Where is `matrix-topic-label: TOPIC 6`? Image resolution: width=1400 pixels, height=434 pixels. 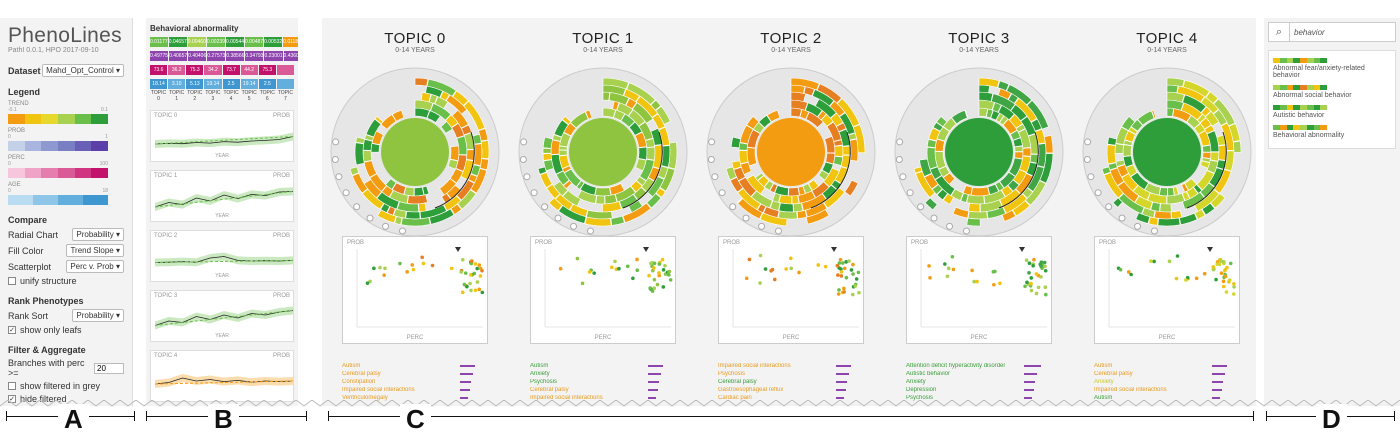
matrix-topic-label: TOPIC 6 is located at coordinates (267, 96).